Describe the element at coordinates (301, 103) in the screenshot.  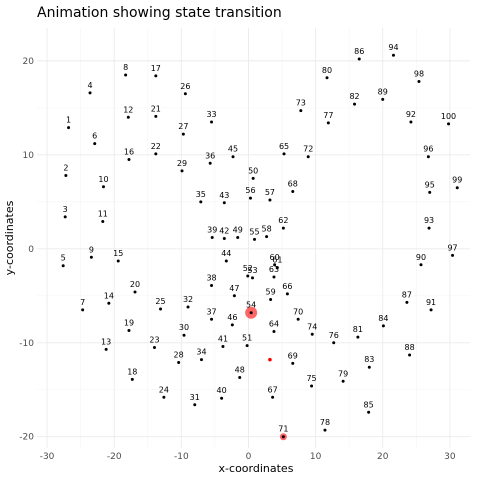
I see `point-label: 73` at that location.